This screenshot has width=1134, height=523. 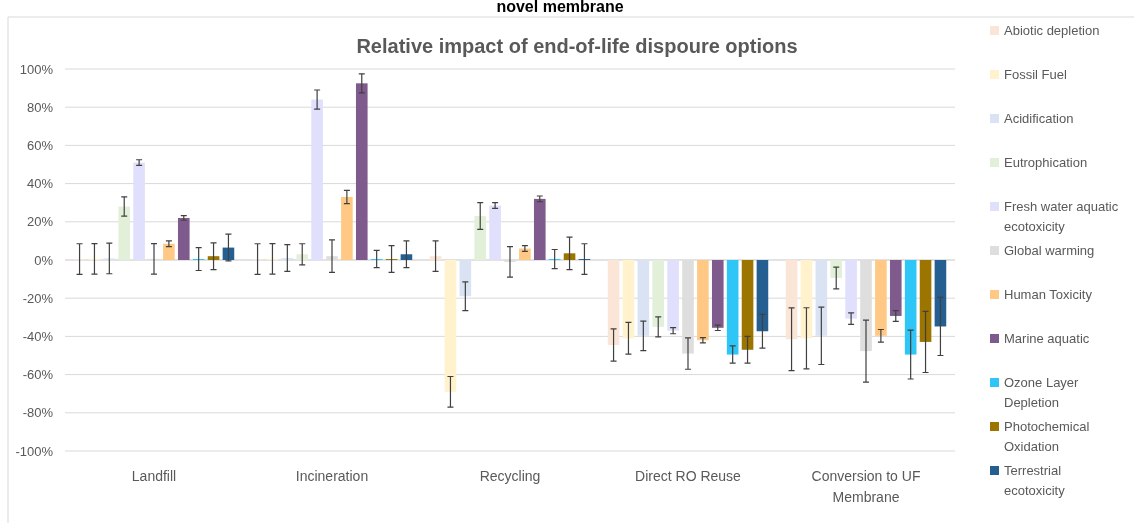 I want to click on legend-label: Eutrophication, so click(x=1046, y=162).